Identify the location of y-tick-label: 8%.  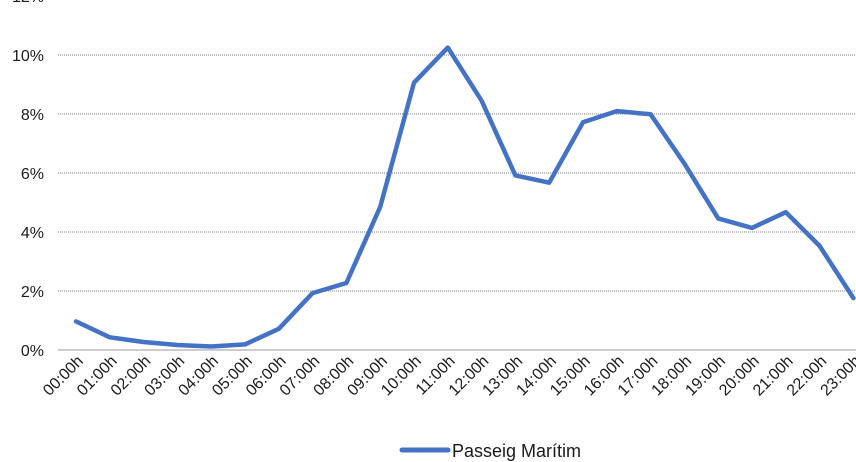
(32, 115).